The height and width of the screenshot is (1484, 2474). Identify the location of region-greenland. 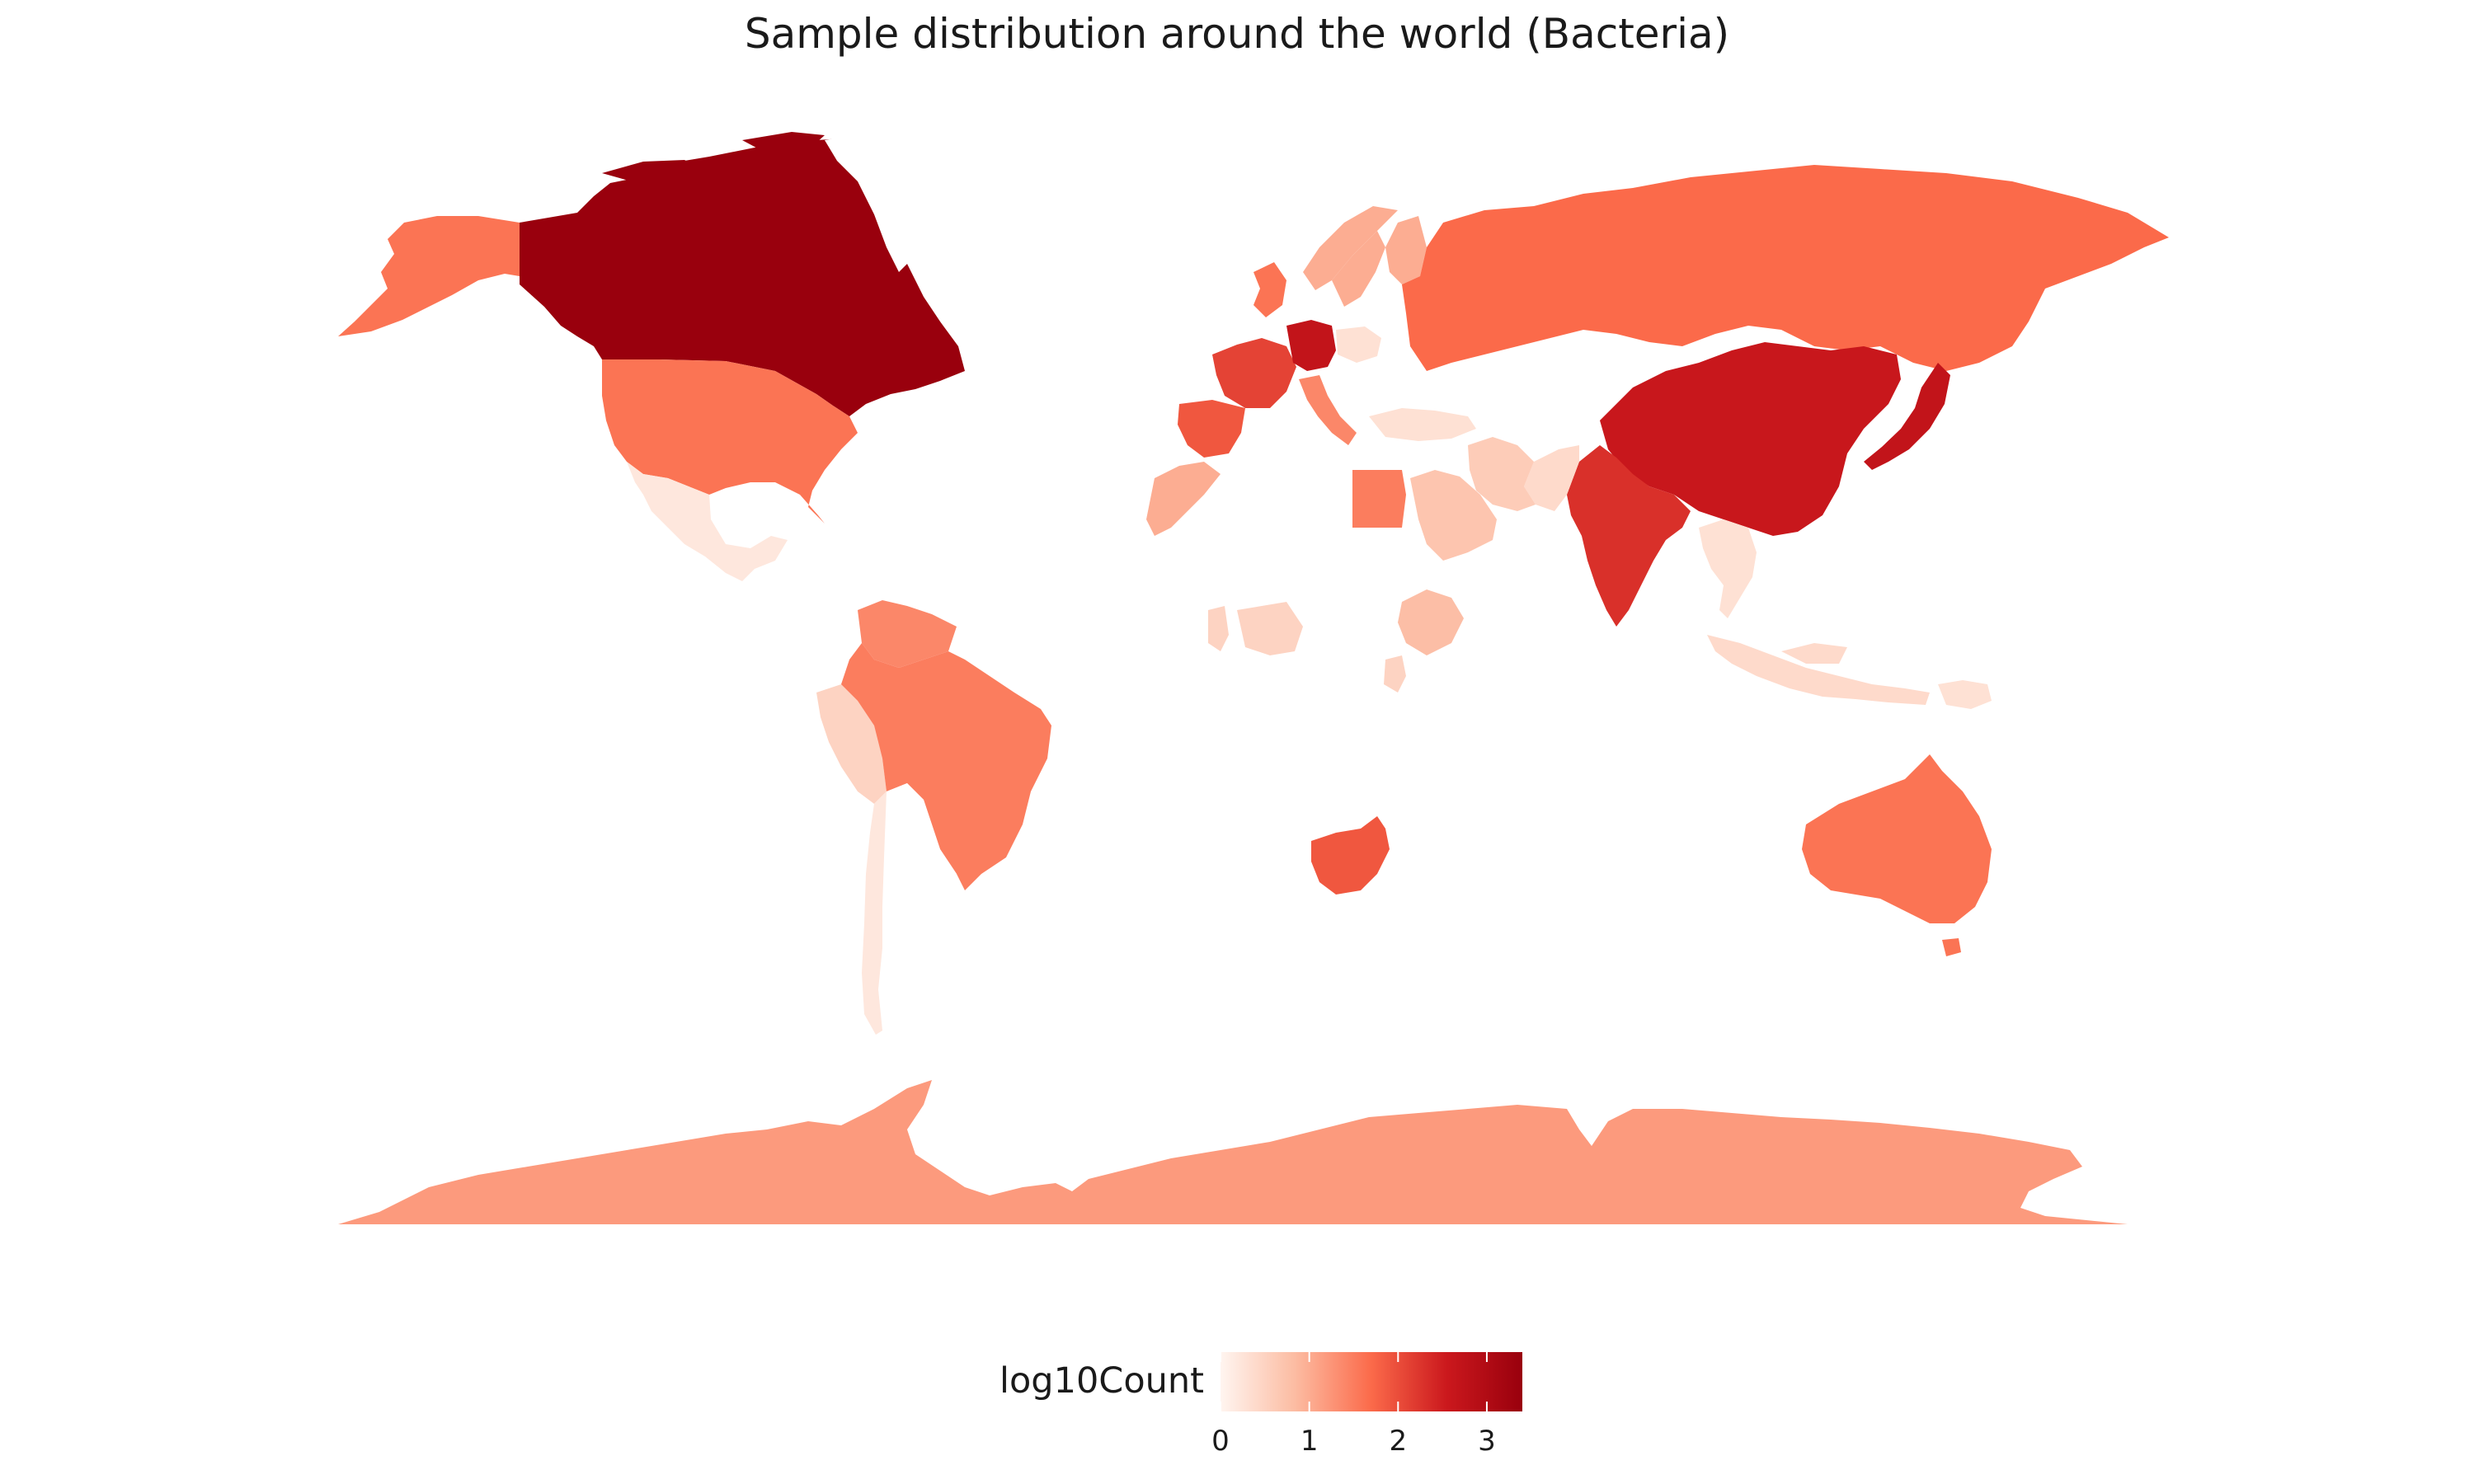
(891, 201).